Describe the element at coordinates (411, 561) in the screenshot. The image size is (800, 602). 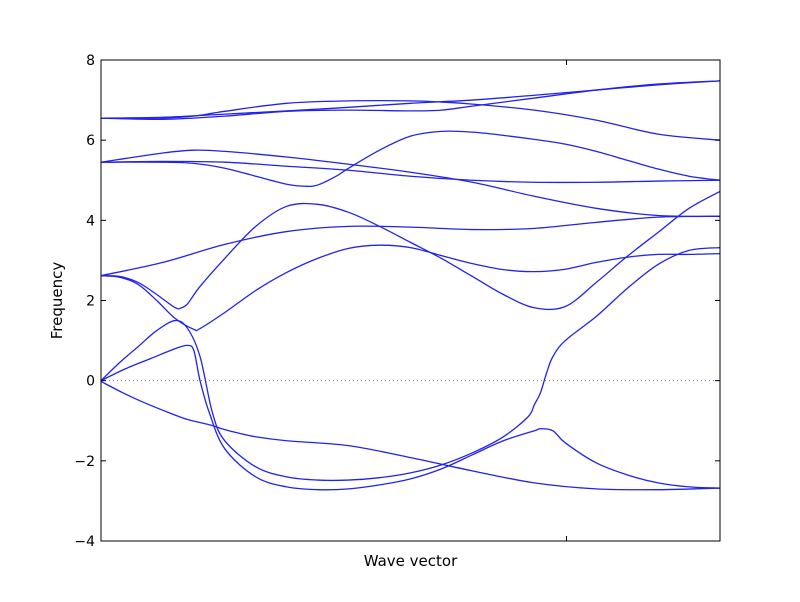
I see `x-axis-label: Wave vector` at that location.